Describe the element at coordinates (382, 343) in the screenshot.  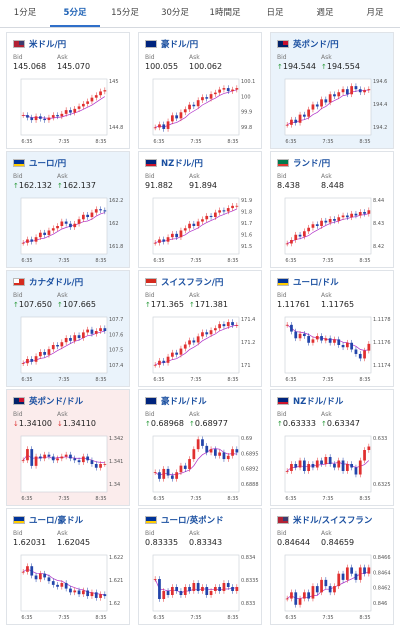
I see `y-tick-label: 1.1176` at that location.